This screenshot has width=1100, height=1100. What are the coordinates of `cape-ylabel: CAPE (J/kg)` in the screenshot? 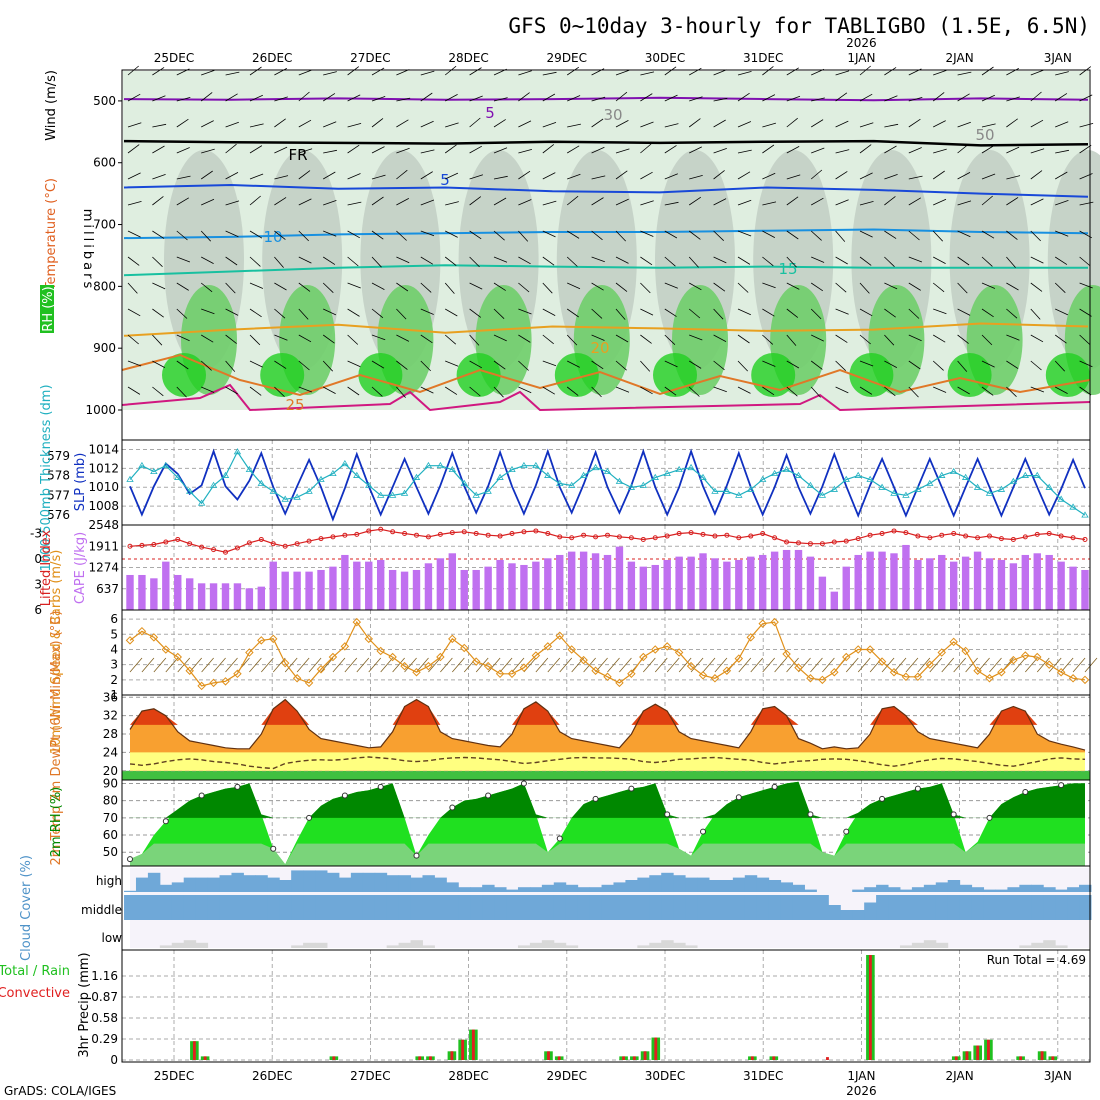 It's located at (80, 568).